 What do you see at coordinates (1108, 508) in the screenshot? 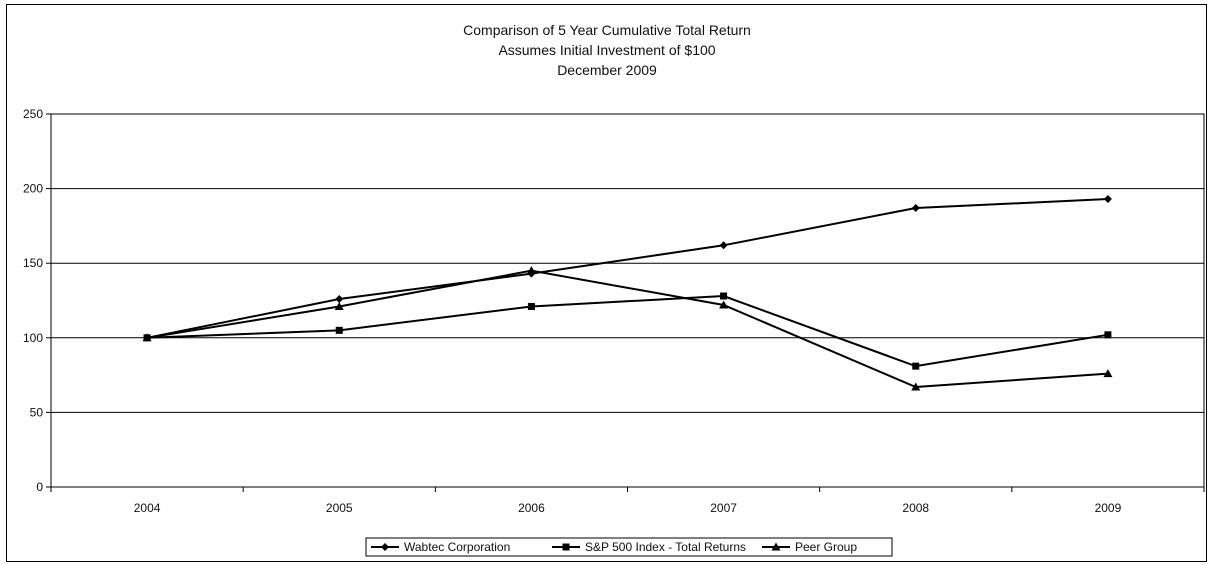
I see `x-tick-label: 2009` at bounding box center [1108, 508].